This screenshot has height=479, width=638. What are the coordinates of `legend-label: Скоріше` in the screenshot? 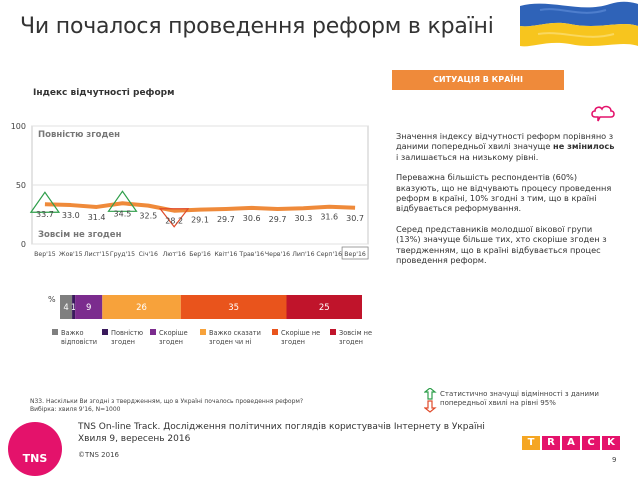 It's located at (173, 333).